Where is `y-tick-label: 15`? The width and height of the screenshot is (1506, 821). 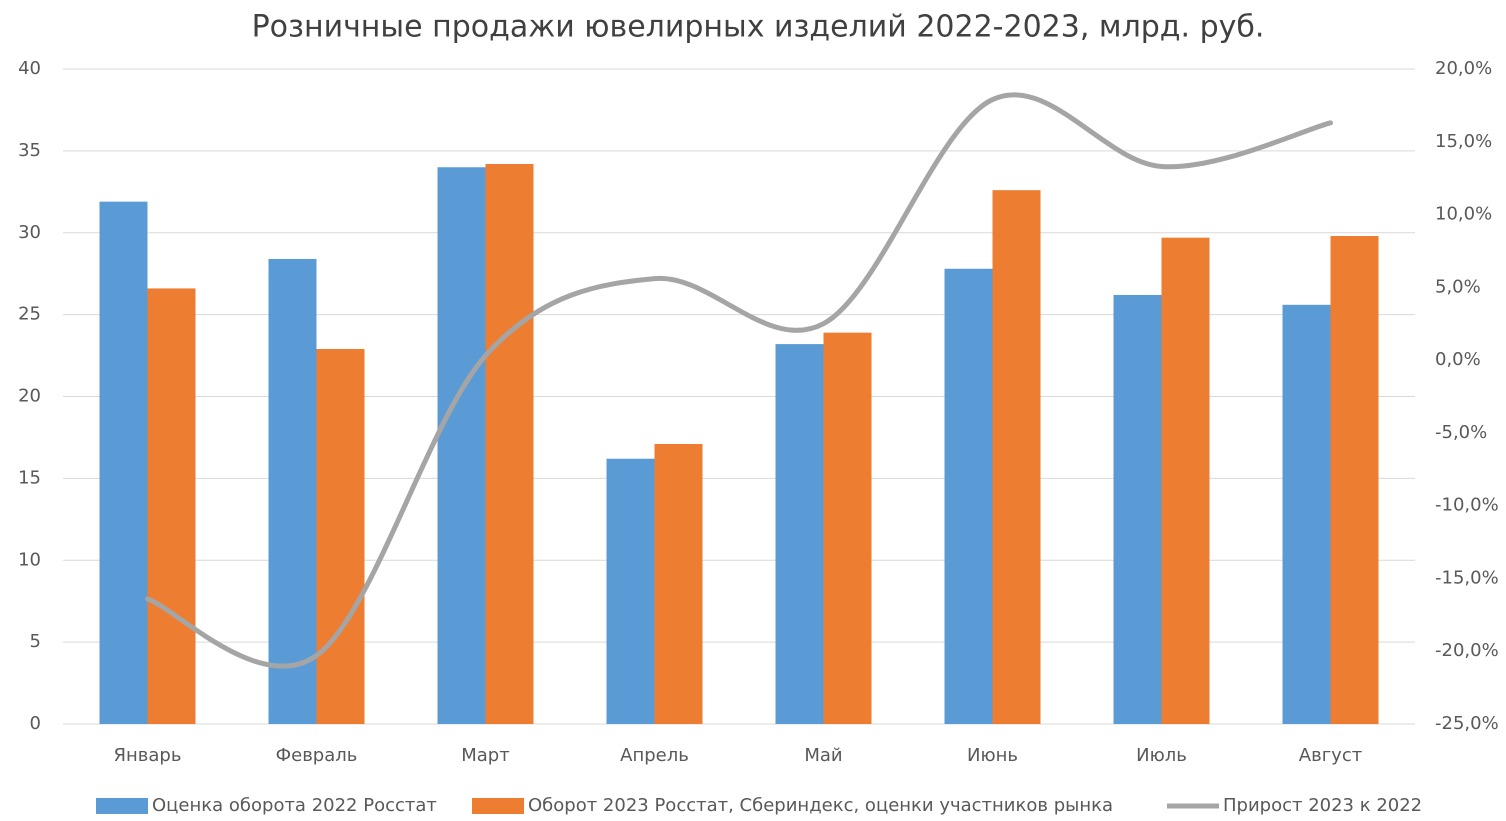 y-tick-label: 15 is located at coordinates (29, 477).